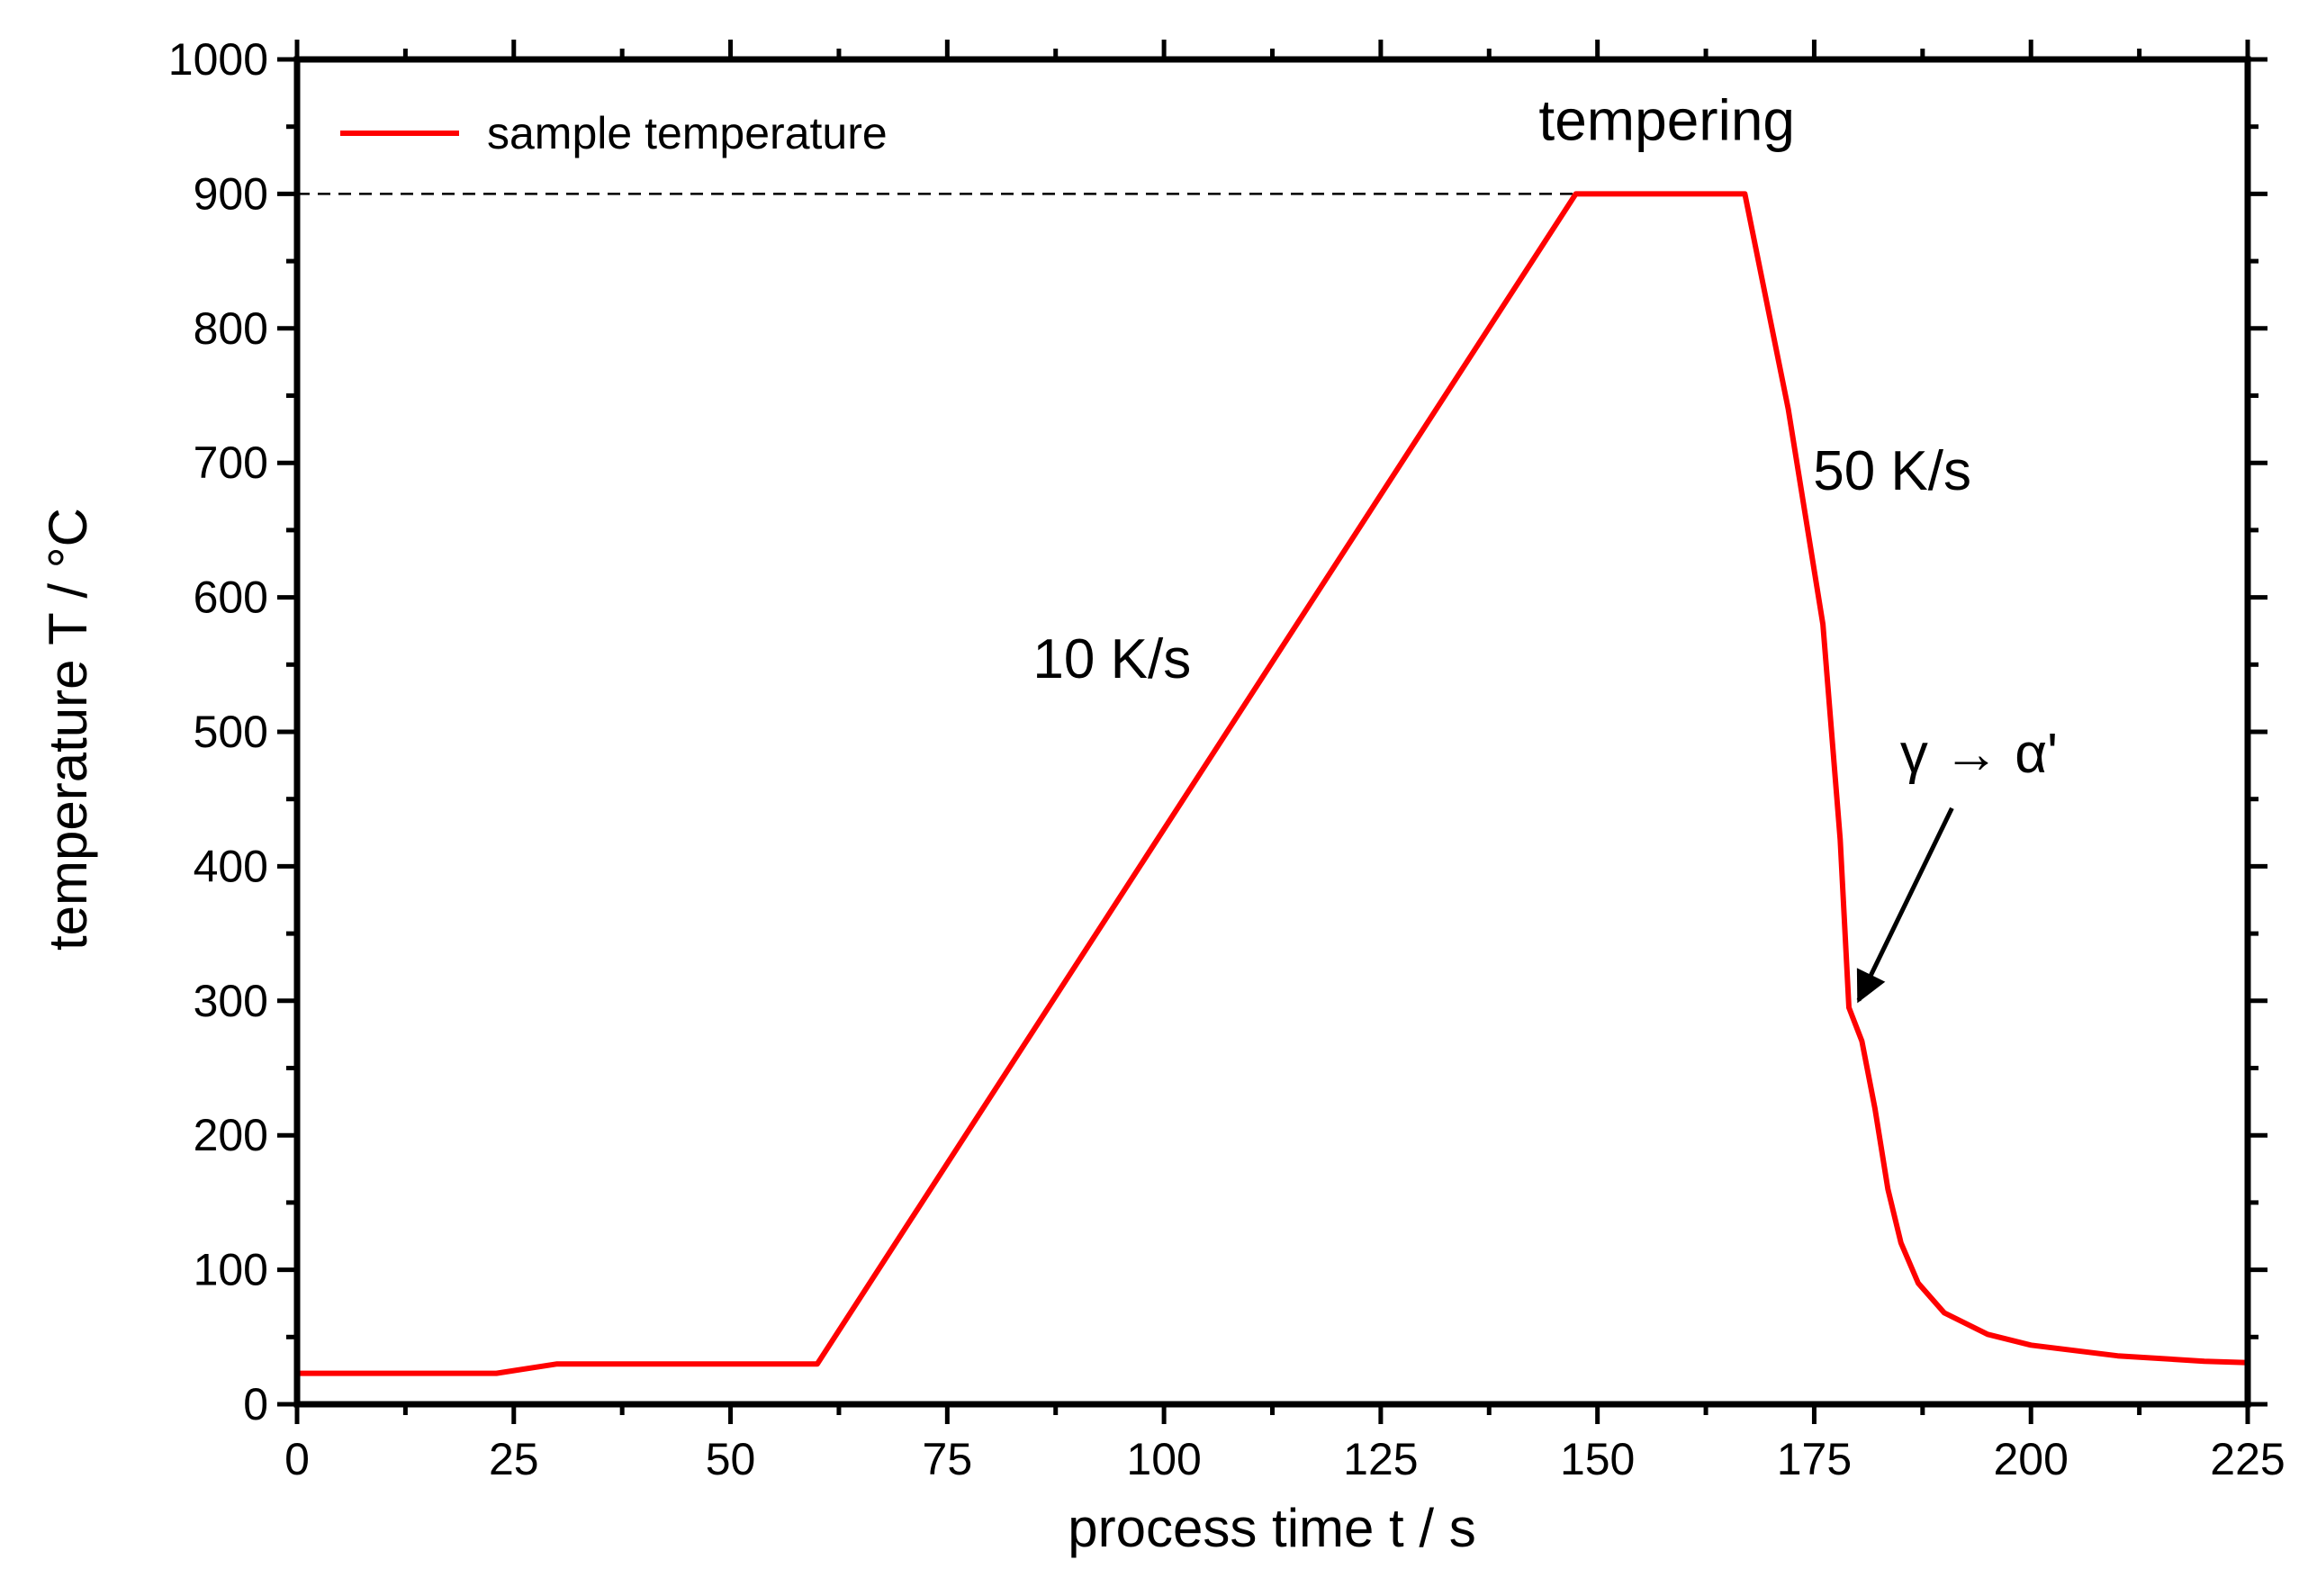  I want to click on x-tick-label-0: 0, so click(297, 1459).